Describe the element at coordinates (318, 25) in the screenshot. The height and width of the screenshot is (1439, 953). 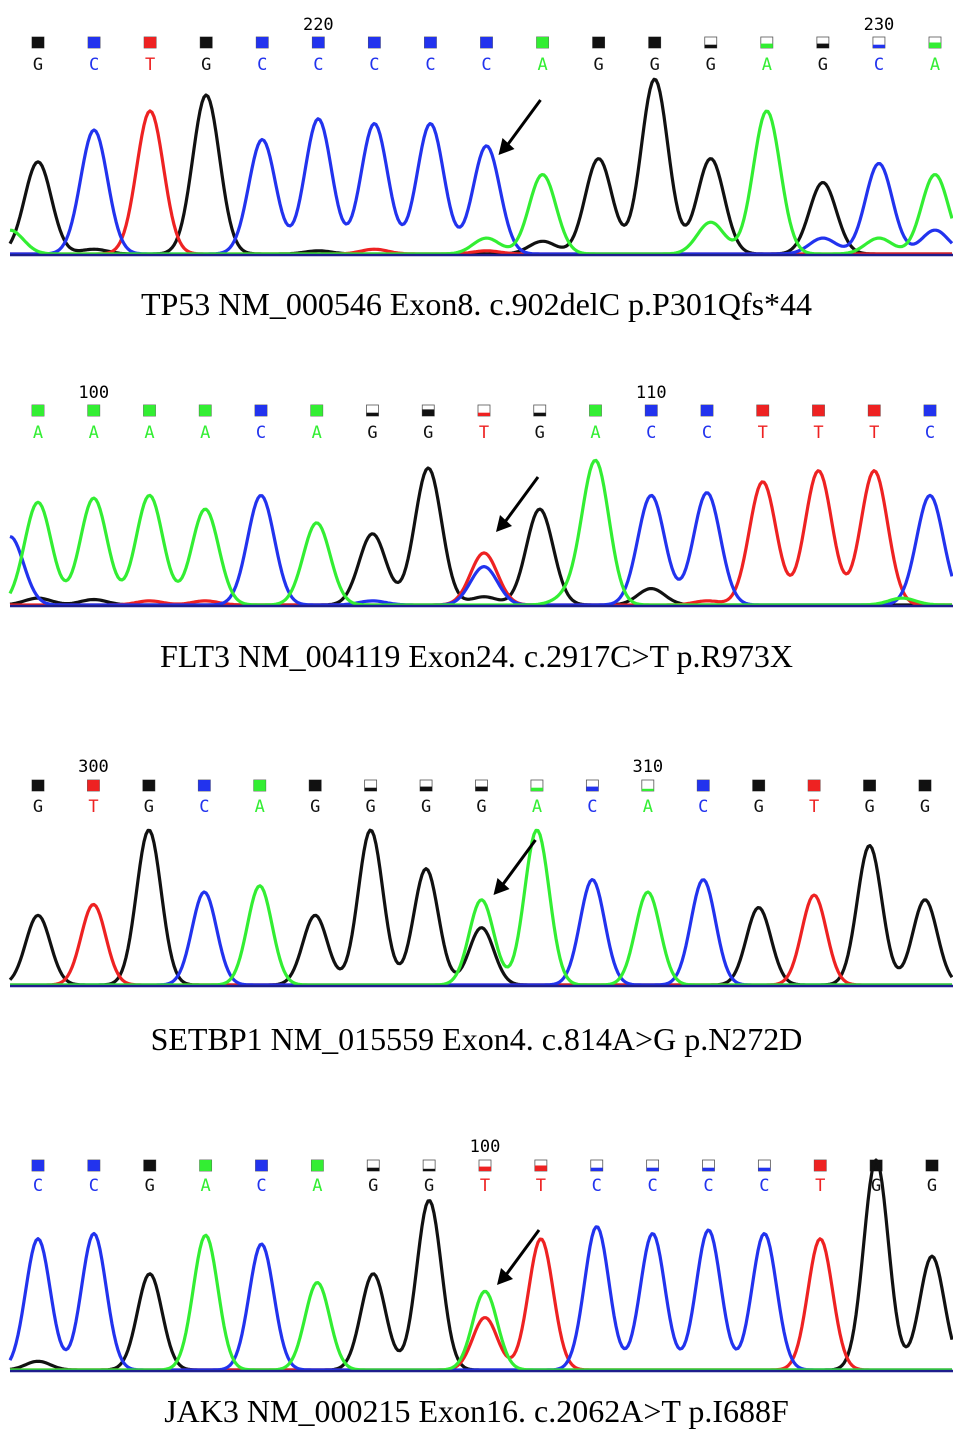
I see `position-label: 220` at that location.